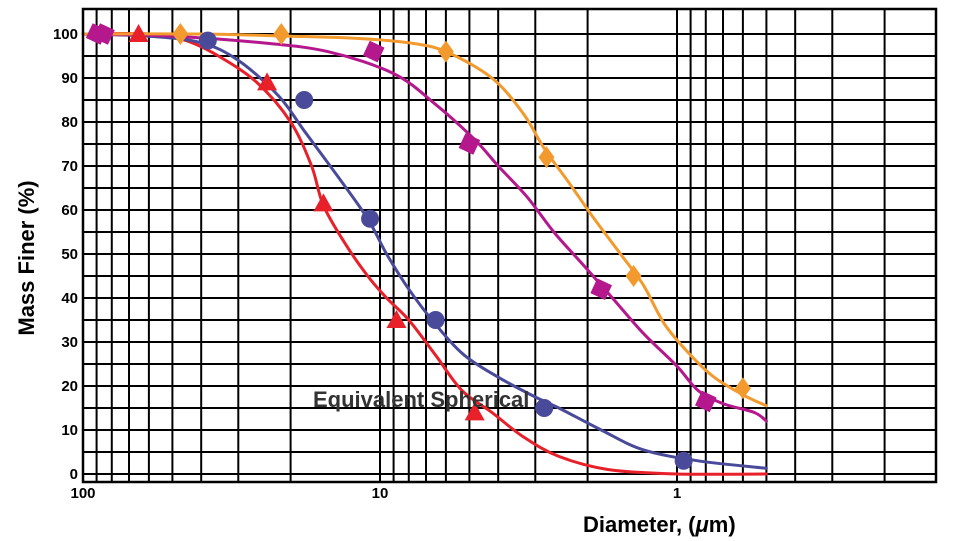 The height and width of the screenshot is (541, 964). I want to click on y-tick-label: 100, so click(65, 34).